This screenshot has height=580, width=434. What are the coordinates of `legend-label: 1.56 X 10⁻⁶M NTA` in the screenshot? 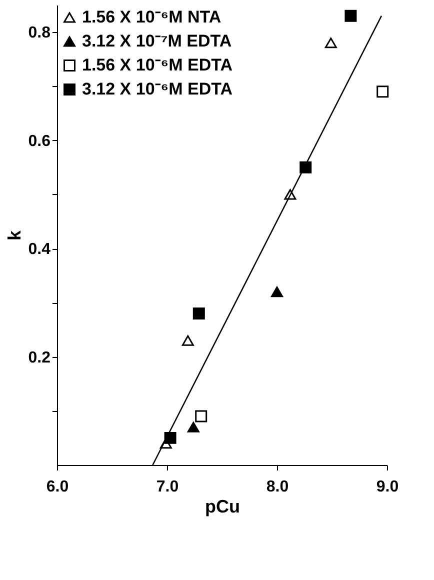 It's located at (152, 17).